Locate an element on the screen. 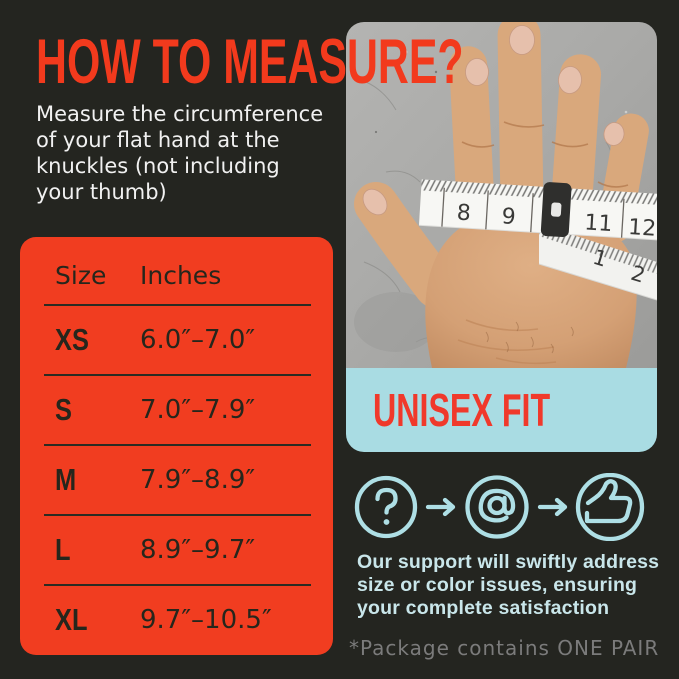 The image size is (679, 679). size-cell: L is located at coordinates (63, 549).